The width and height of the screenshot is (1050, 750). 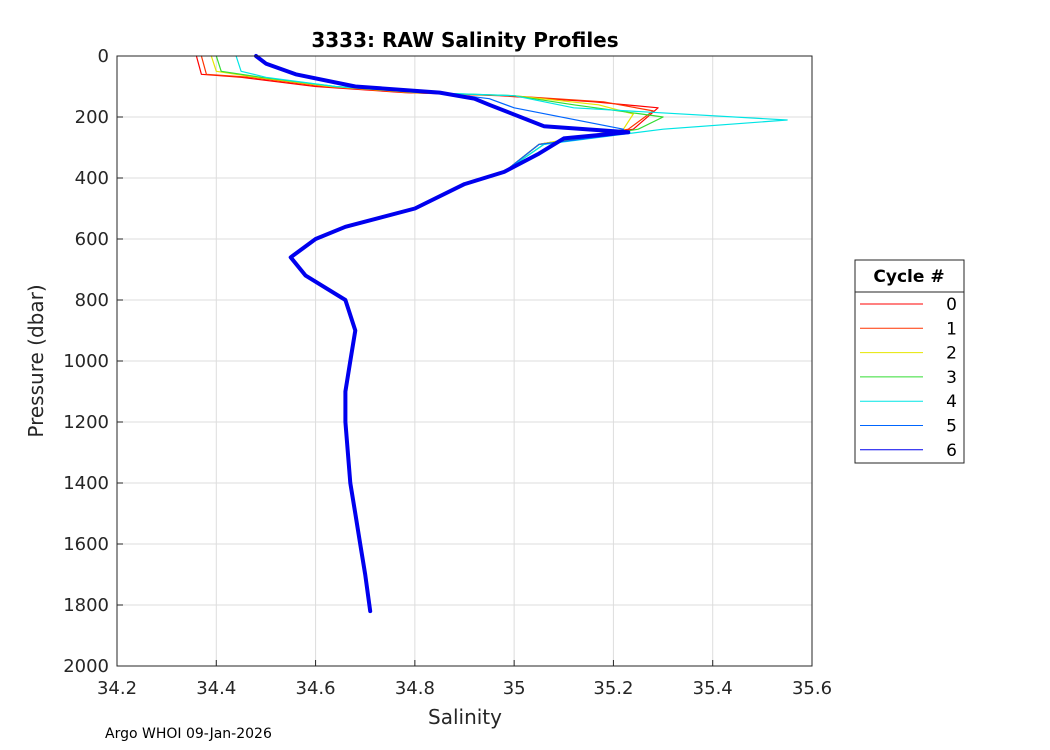 I want to click on legend-label-cycle-4: 4, so click(x=951, y=402).